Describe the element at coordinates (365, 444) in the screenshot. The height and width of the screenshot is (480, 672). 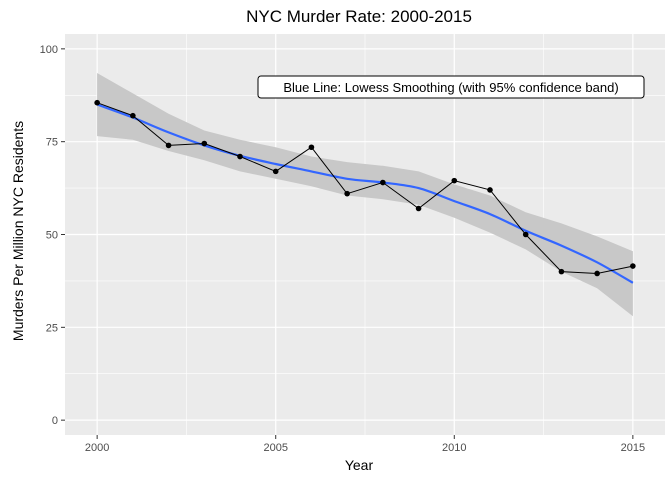
I see `x-axis-ticks: 2000 2005 2010 2015` at that location.